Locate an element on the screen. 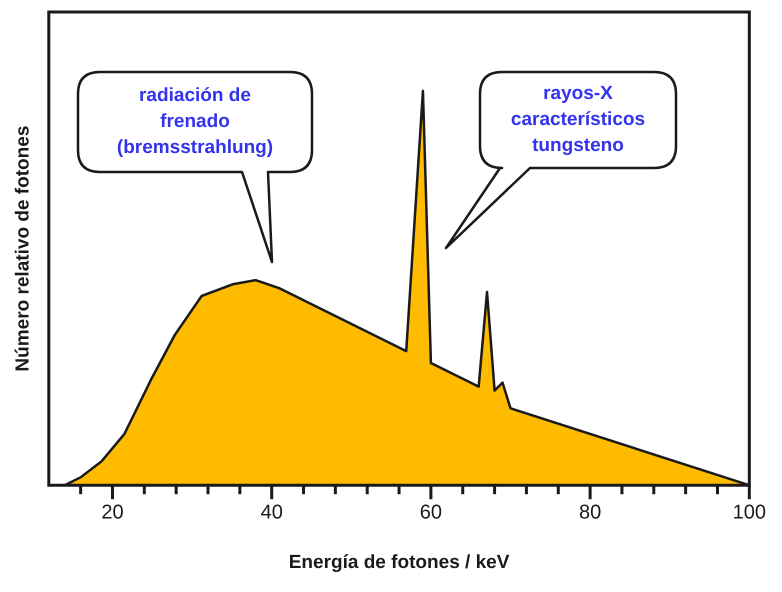 The width and height of the screenshot is (782, 592). annotation: rayos-X característicos tungsteno is located at coordinates (578, 120).